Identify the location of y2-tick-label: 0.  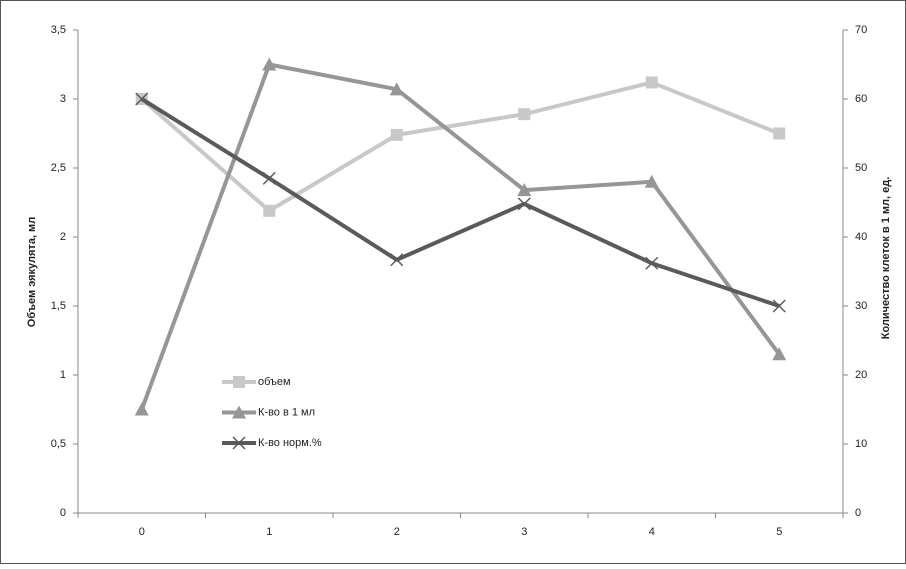
(858, 513).